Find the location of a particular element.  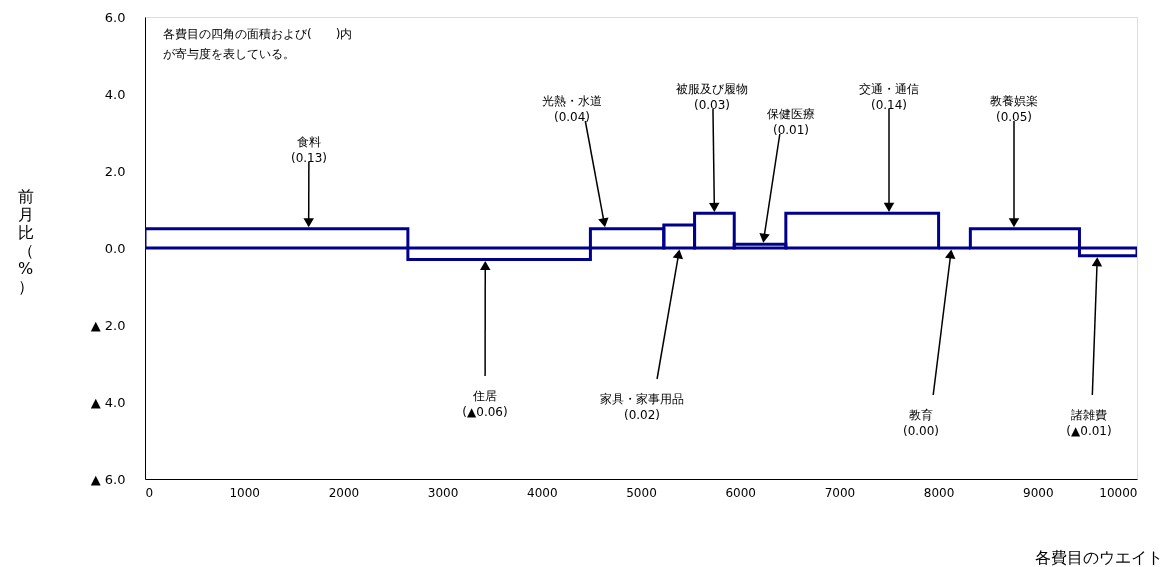

y-tick-label: 2.0 is located at coordinates (115, 171).